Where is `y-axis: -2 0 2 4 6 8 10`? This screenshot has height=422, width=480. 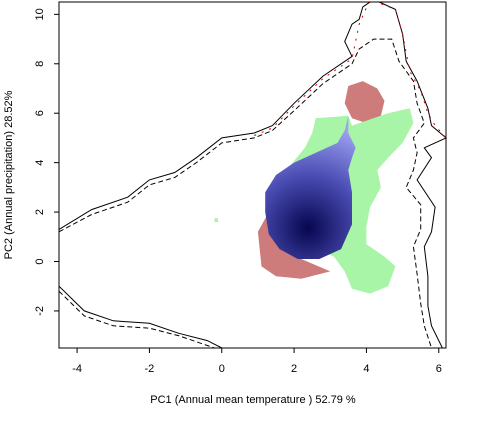 y-axis: -2 0 2 4 6 8 10 is located at coordinates (46, 162).